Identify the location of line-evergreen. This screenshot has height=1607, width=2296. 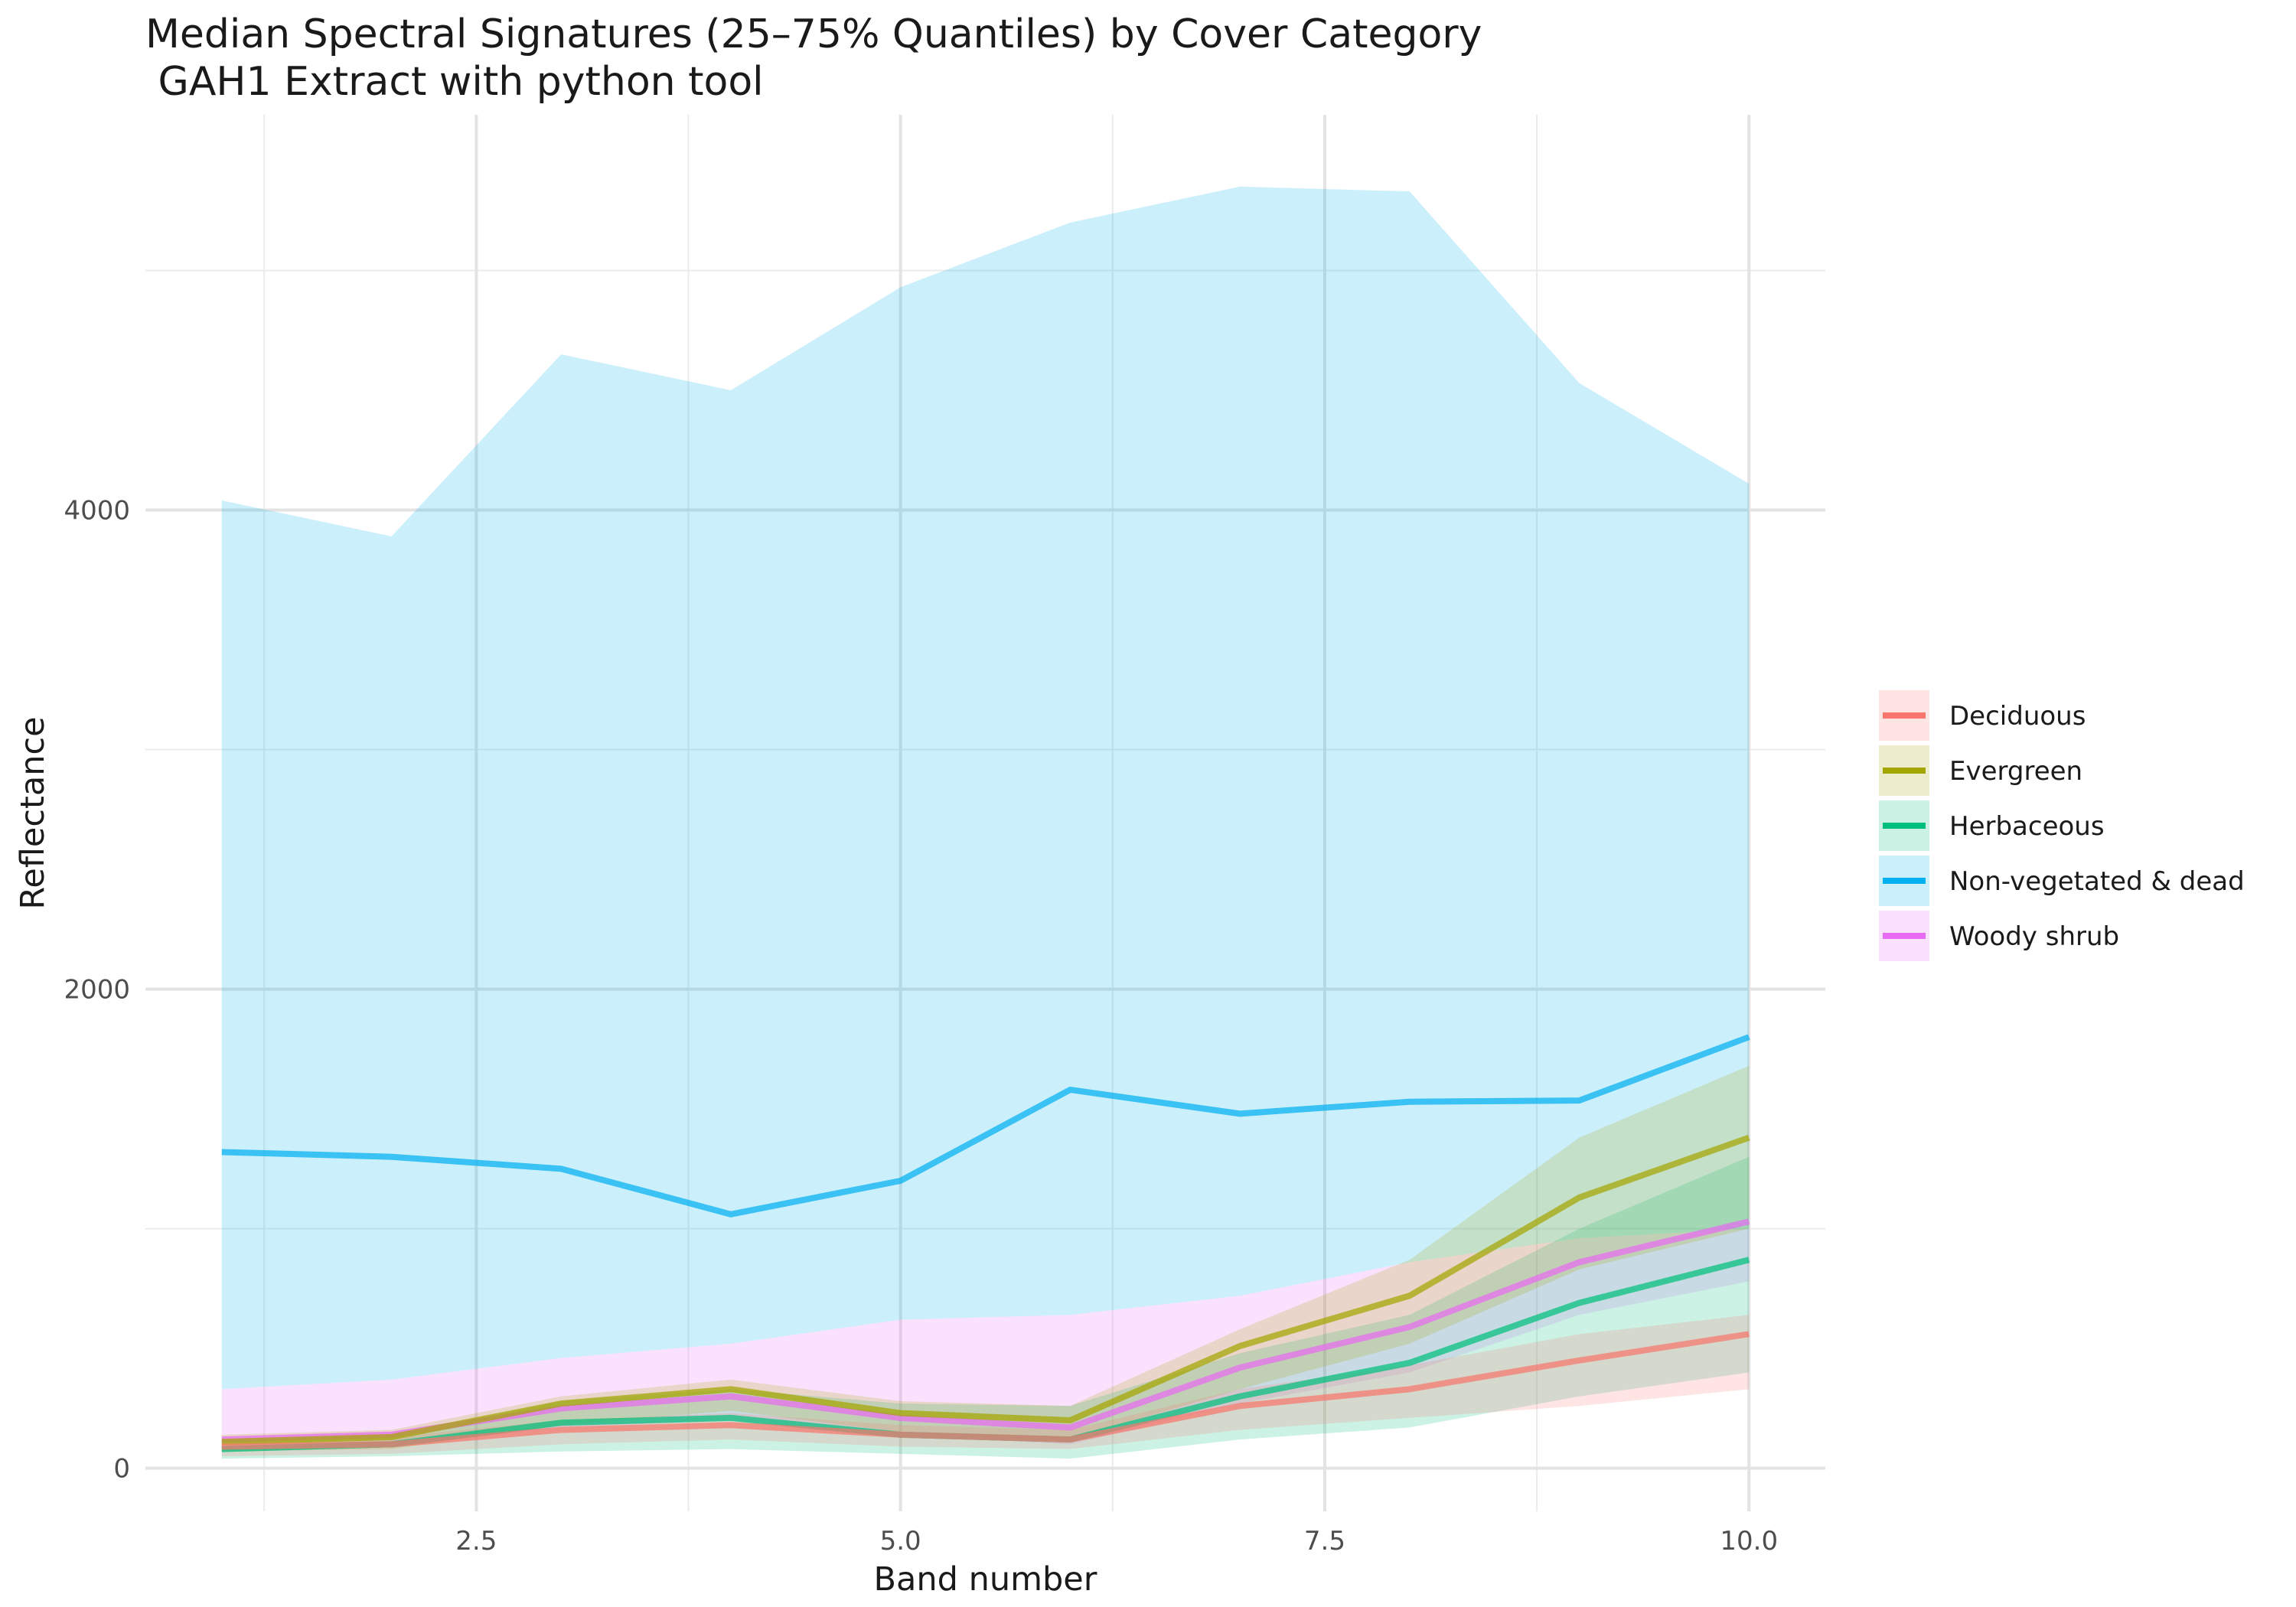
(985, 1290).